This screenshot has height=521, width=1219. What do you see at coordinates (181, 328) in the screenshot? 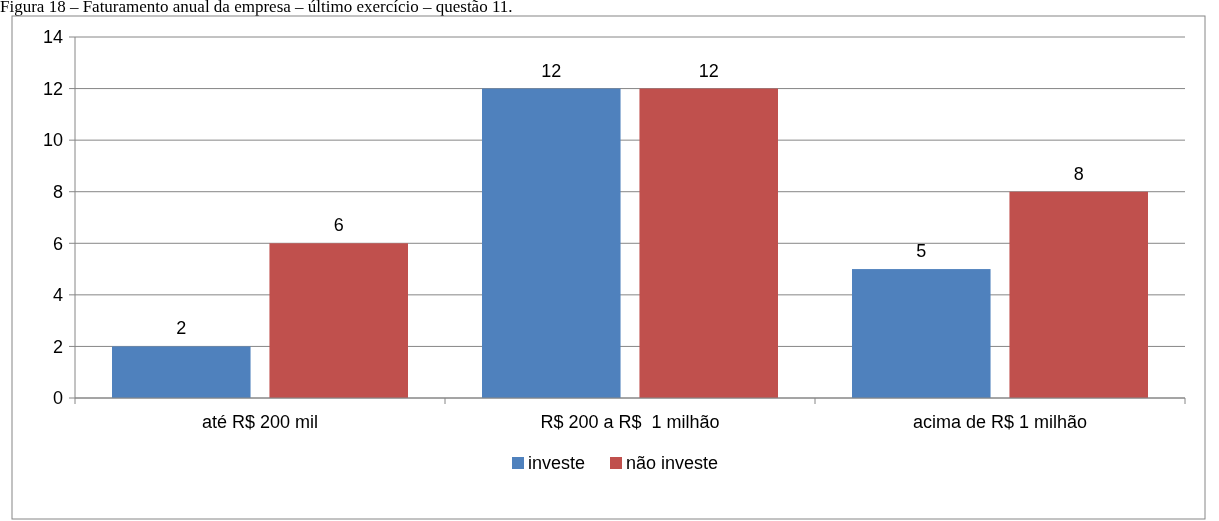
I see `data-label: 2` at bounding box center [181, 328].